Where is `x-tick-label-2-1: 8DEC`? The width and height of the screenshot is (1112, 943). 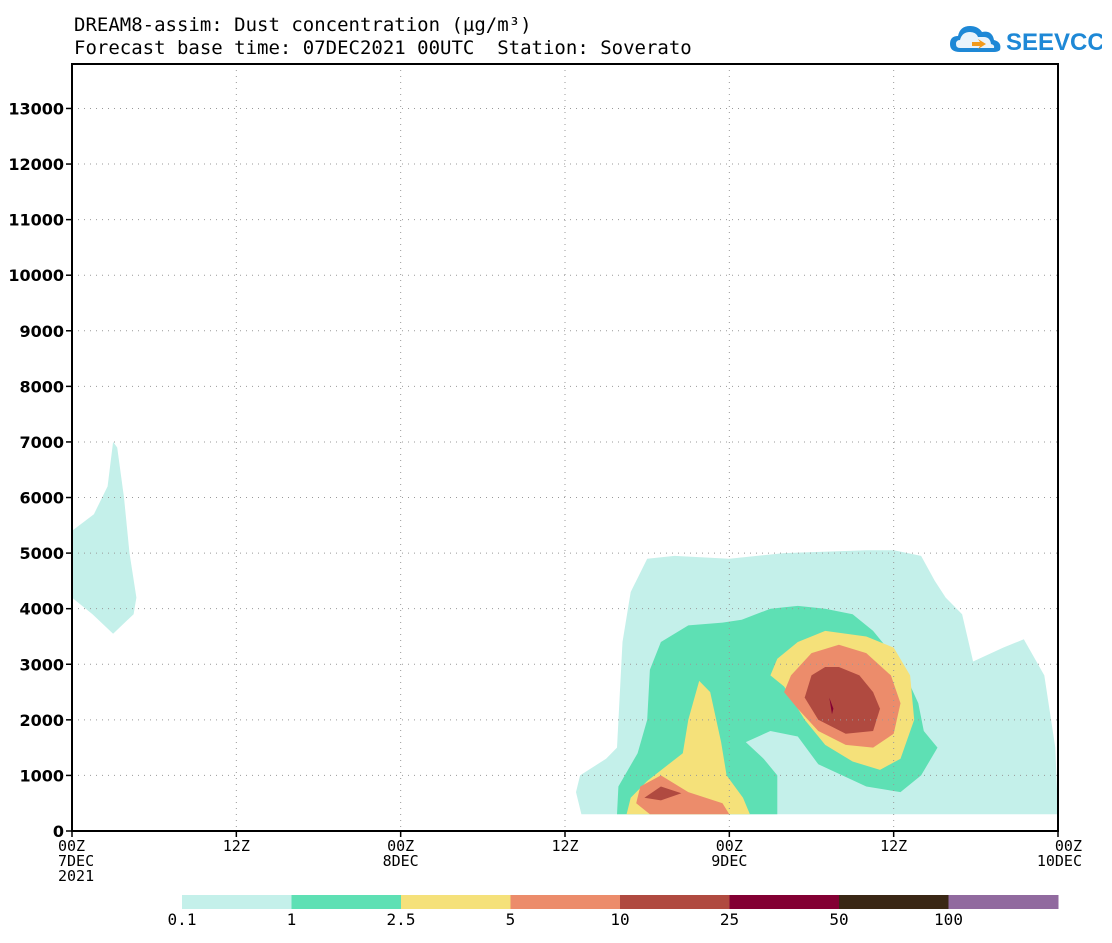
x-tick-label-2-1: 8DEC is located at coordinates (401, 861).